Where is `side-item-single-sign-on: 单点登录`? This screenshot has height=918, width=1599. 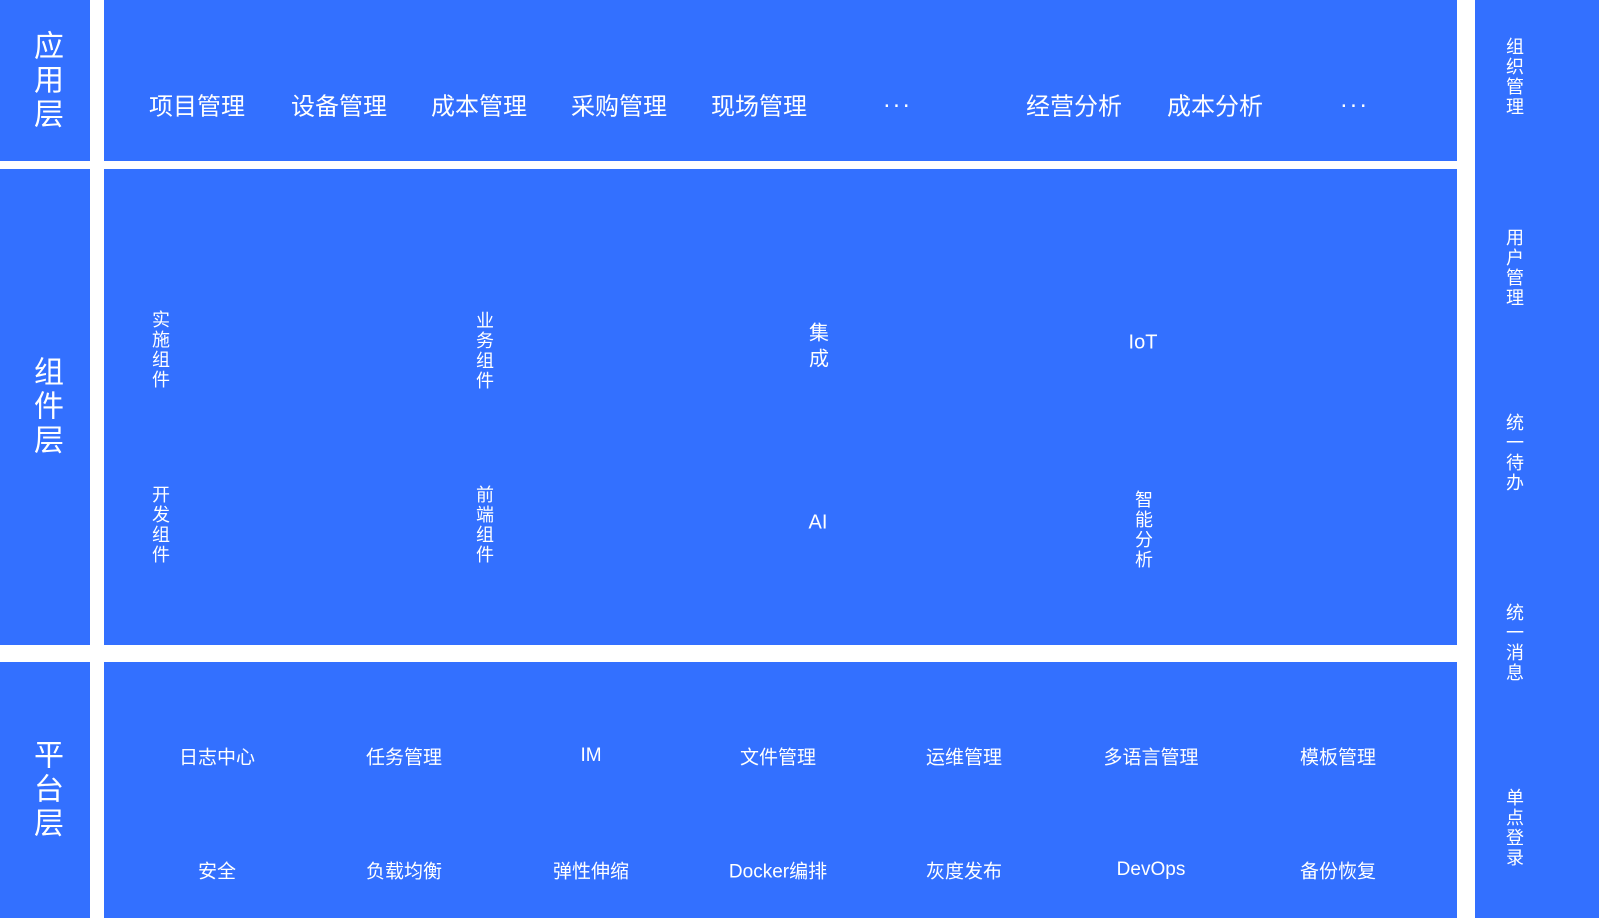
side-item-single-sign-on: 单点登录 is located at coordinates (1514, 828).